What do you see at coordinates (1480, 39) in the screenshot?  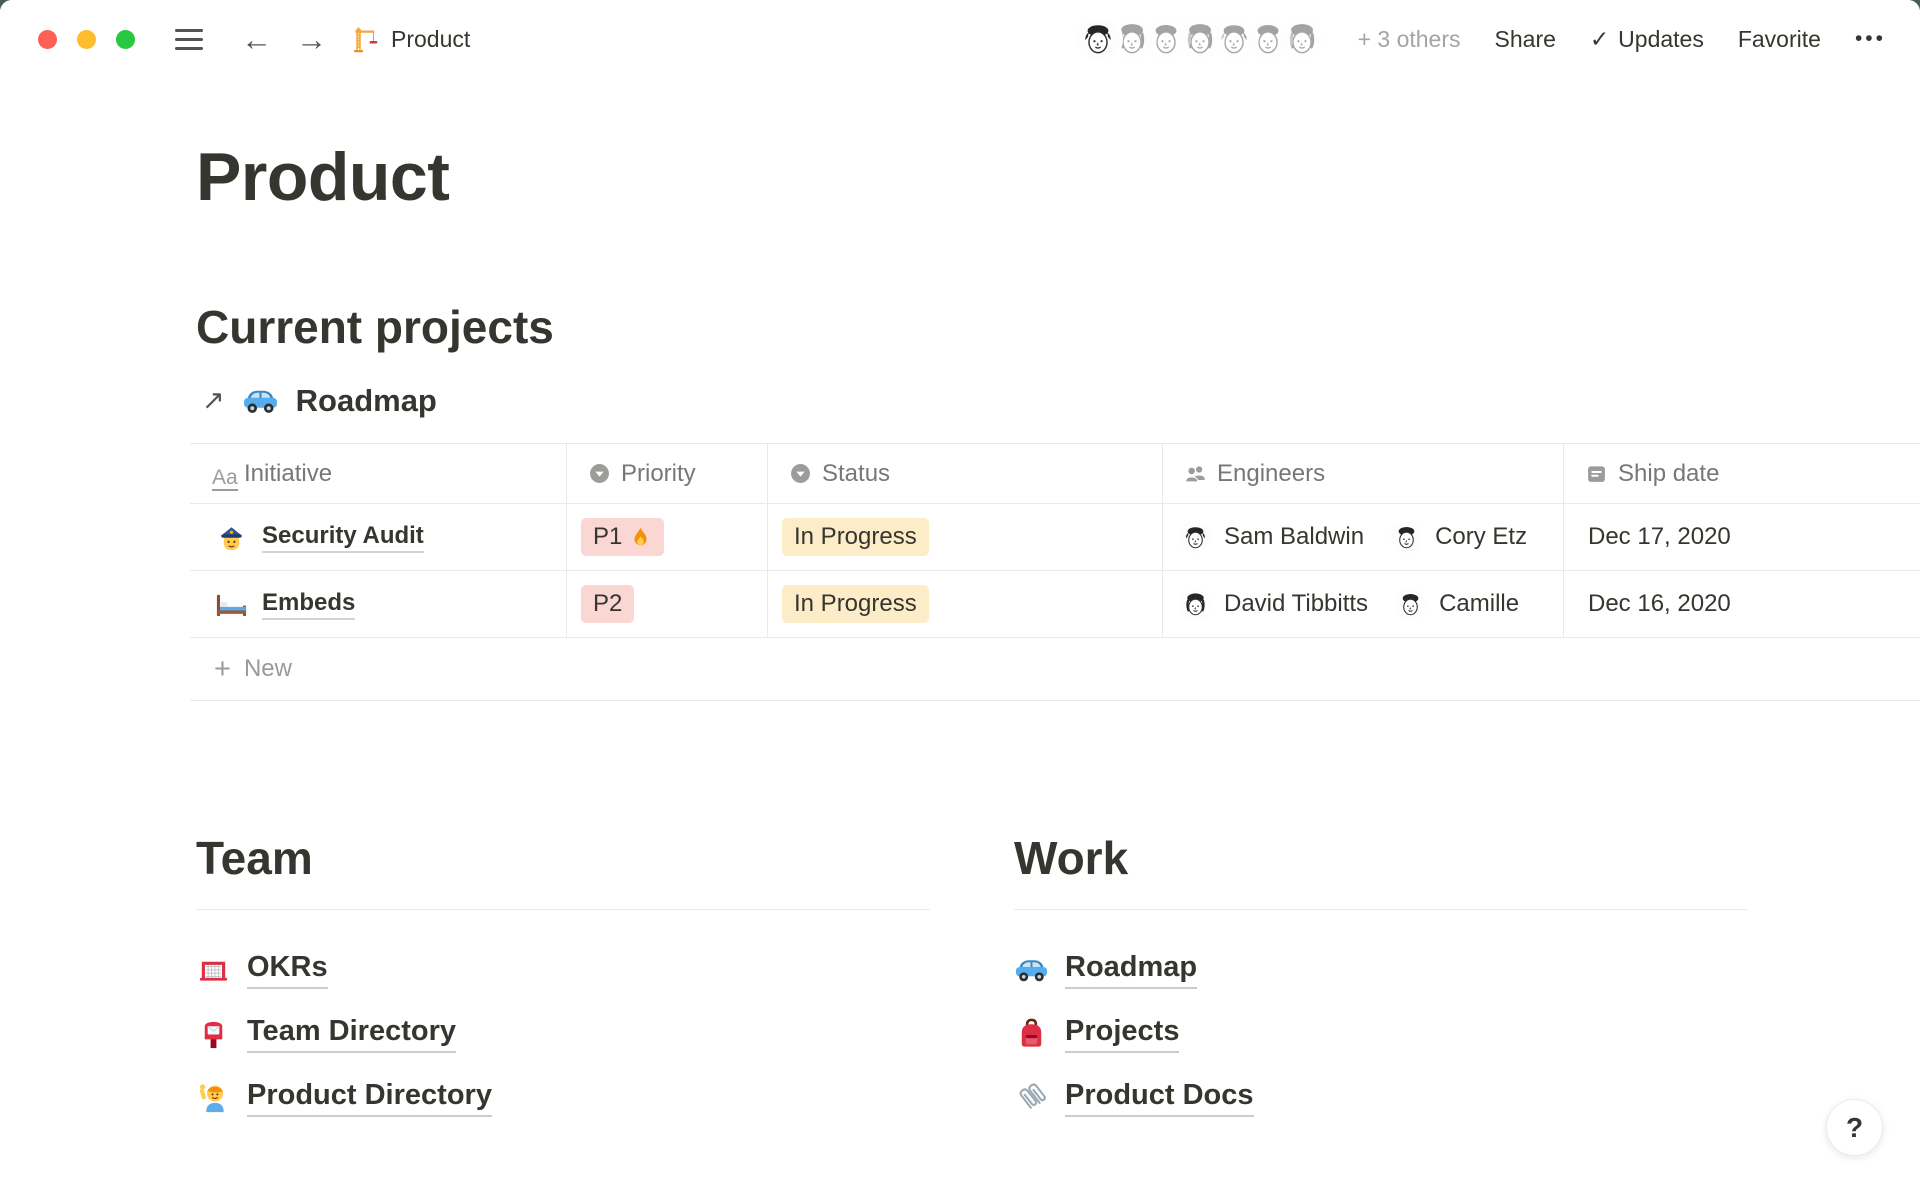 I see `topbar-actions: + 3 others Share ✓ Updates Favorite •••` at bounding box center [1480, 39].